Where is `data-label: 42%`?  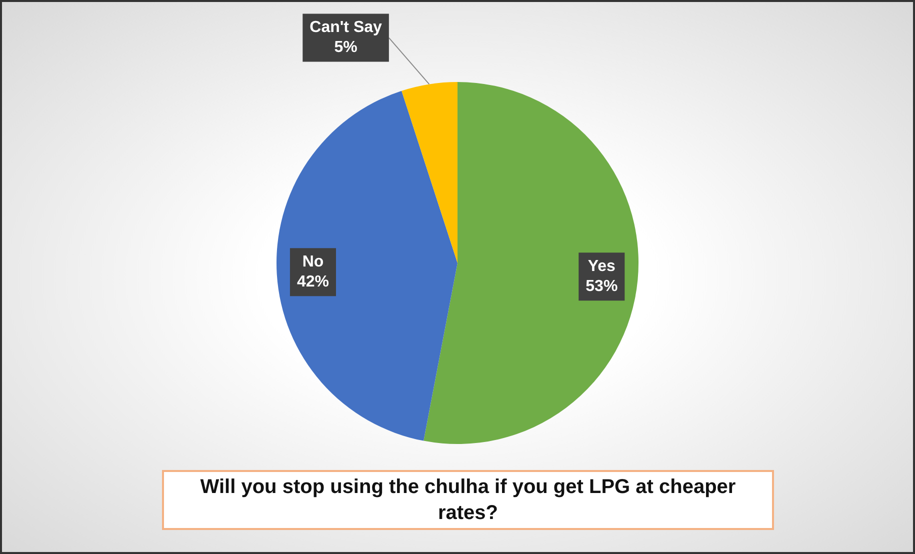 data-label: 42% is located at coordinates (312, 282).